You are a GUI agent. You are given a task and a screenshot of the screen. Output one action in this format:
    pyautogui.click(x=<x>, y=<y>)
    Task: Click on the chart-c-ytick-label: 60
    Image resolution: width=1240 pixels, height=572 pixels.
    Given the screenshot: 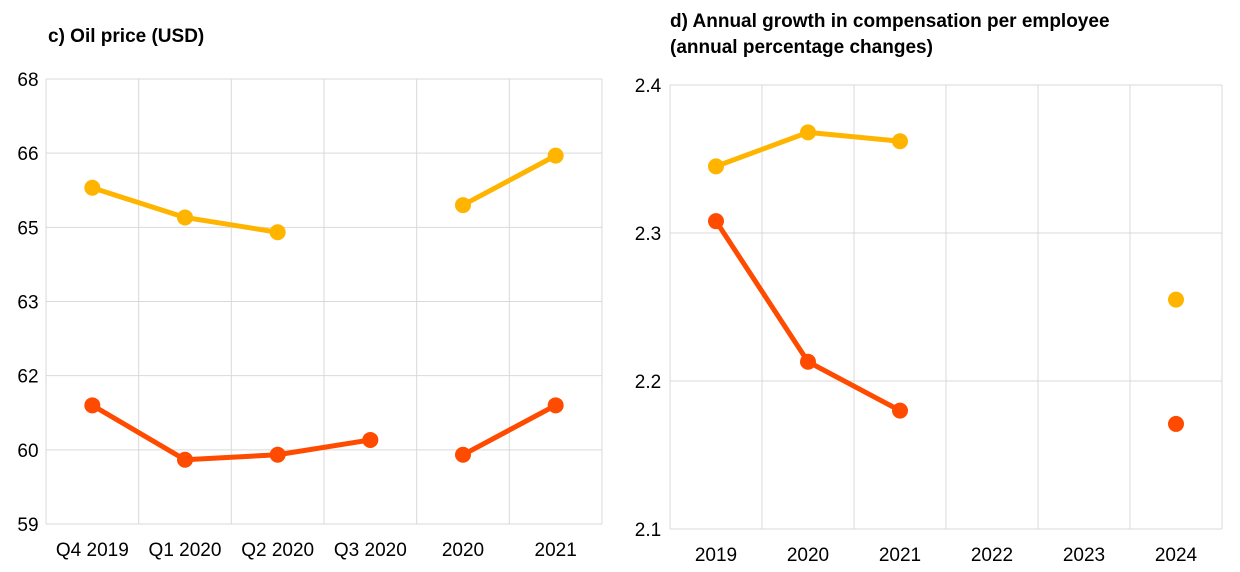 What is the action you would take?
    pyautogui.click(x=27, y=451)
    